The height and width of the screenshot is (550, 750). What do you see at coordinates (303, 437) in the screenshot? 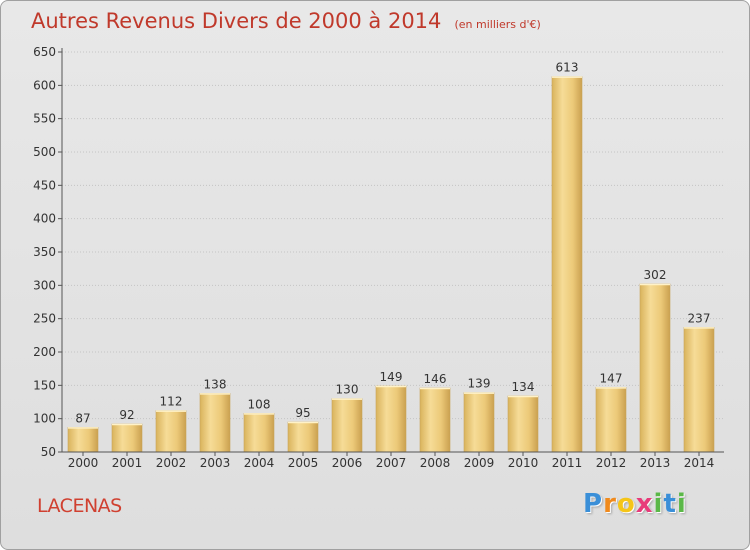
I see `bar-2005` at bounding box center [303, 437].